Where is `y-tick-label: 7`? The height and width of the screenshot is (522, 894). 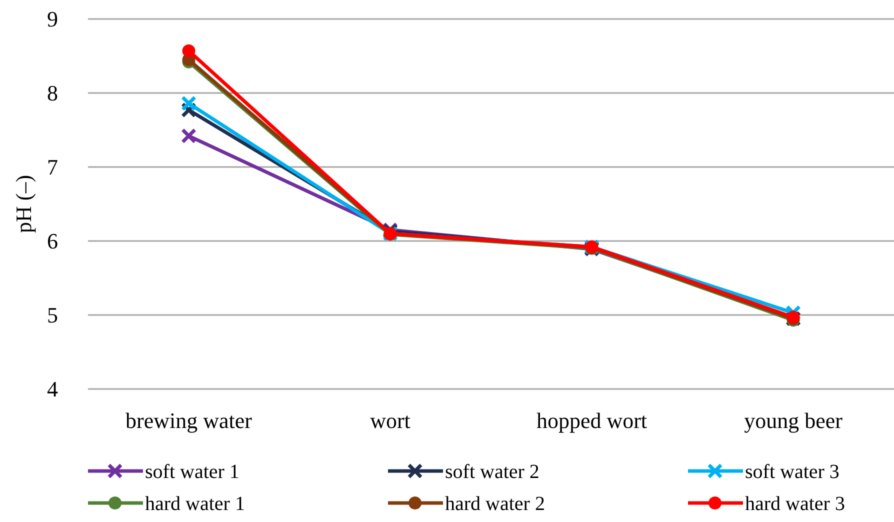 y-tick-label: 7 is located at coordinates (52, 167).